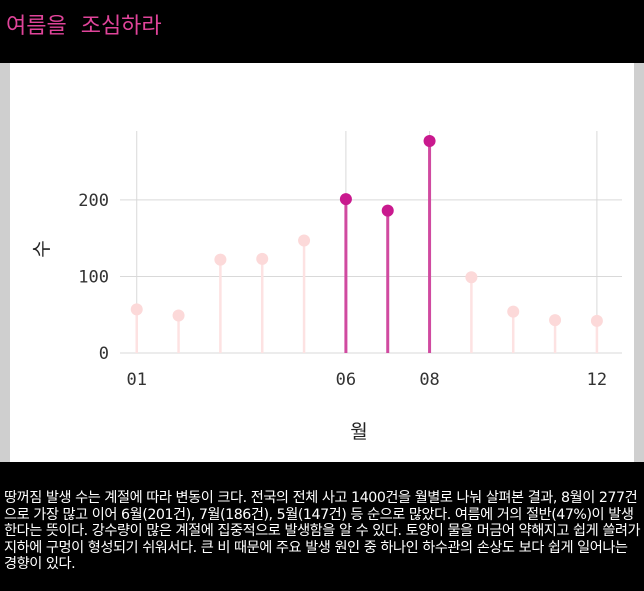 This screenshot has width=644, height=591. What do you see at coordinates (84, 26) in the screenshot?
I see `page-title: 여름을 조심하라` at bounding box center [84, 26].